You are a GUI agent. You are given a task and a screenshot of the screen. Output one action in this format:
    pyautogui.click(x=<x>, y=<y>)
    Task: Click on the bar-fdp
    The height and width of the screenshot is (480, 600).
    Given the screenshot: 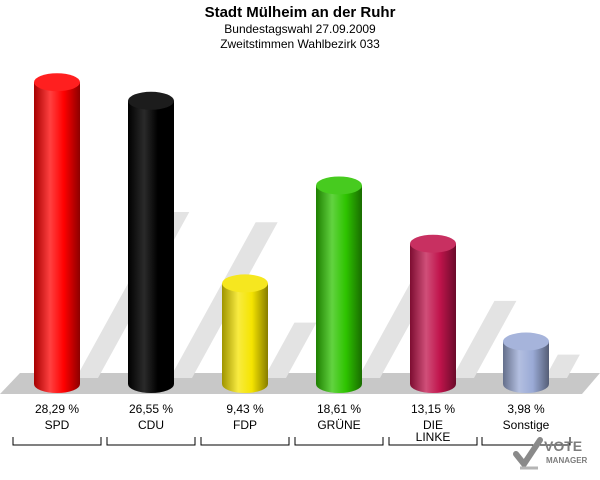 What is the action you would take?
    pyautogui.click(x=245, y=338)
    